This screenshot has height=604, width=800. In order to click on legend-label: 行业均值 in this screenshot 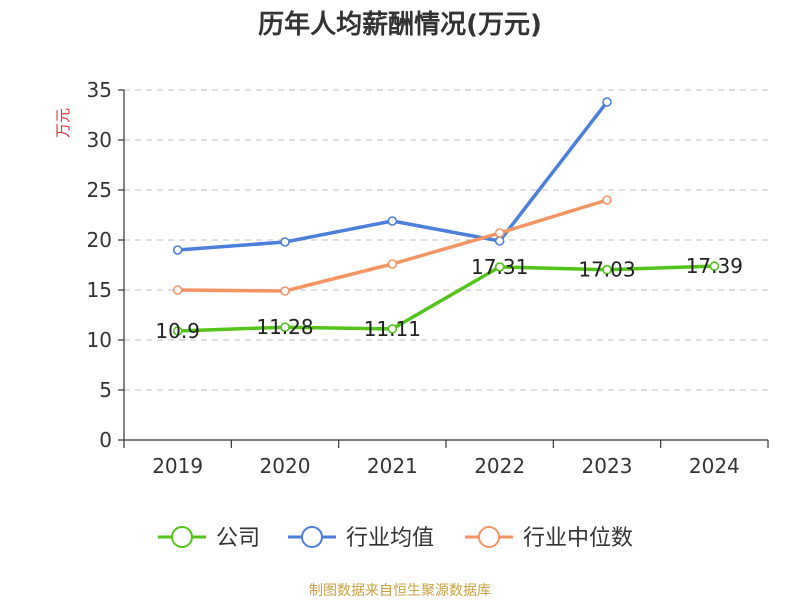, I will do `click(390, 538)`.